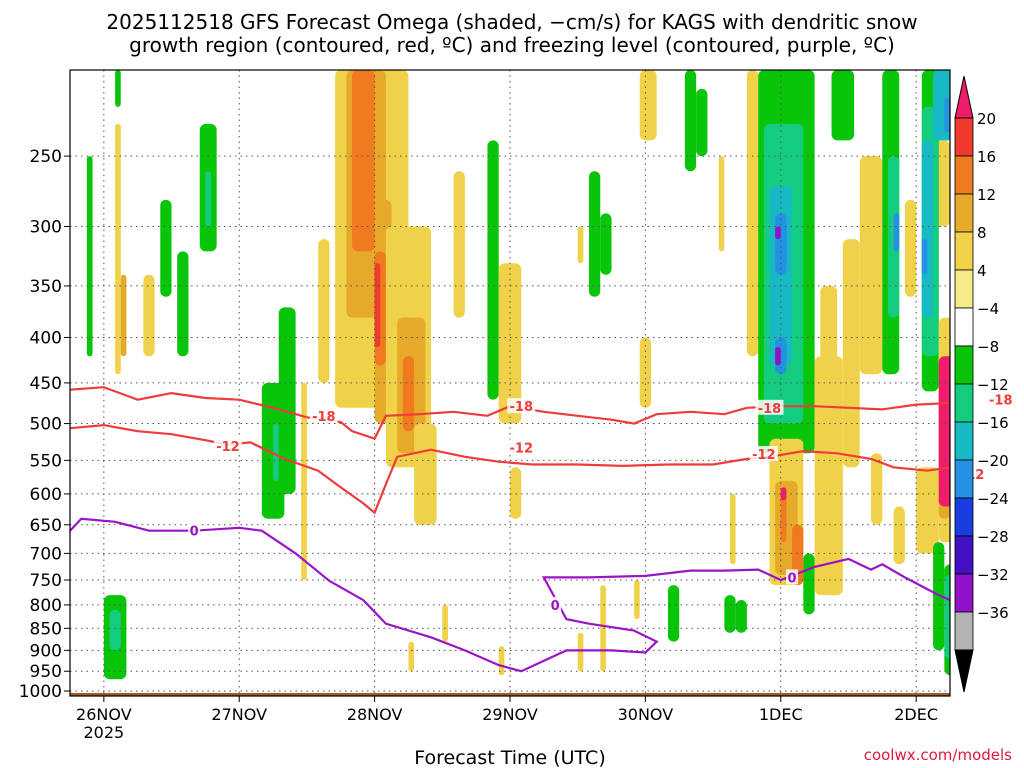 Image resolution: width=1024 pixels, height=768 pixels. I want to click on colorbar-label: −8, so click(988, 347).